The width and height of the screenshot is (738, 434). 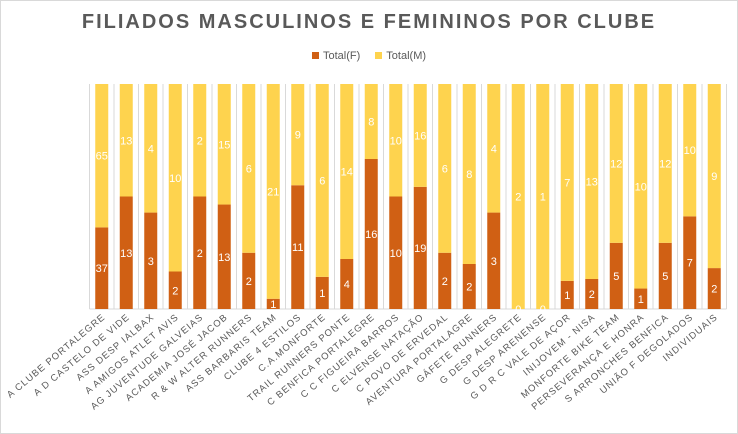 I want to click on legend-swatch-female, so click(x=315, y=55).